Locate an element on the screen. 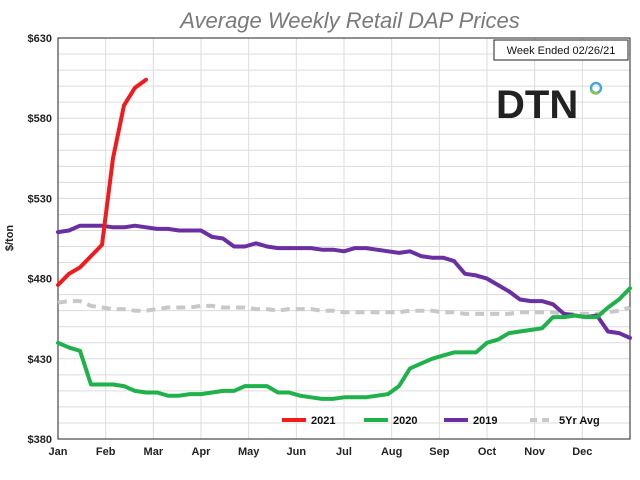 This screenshot has width=640, height=480. x-tick-label: Sep is located at coordinates (439, 452).